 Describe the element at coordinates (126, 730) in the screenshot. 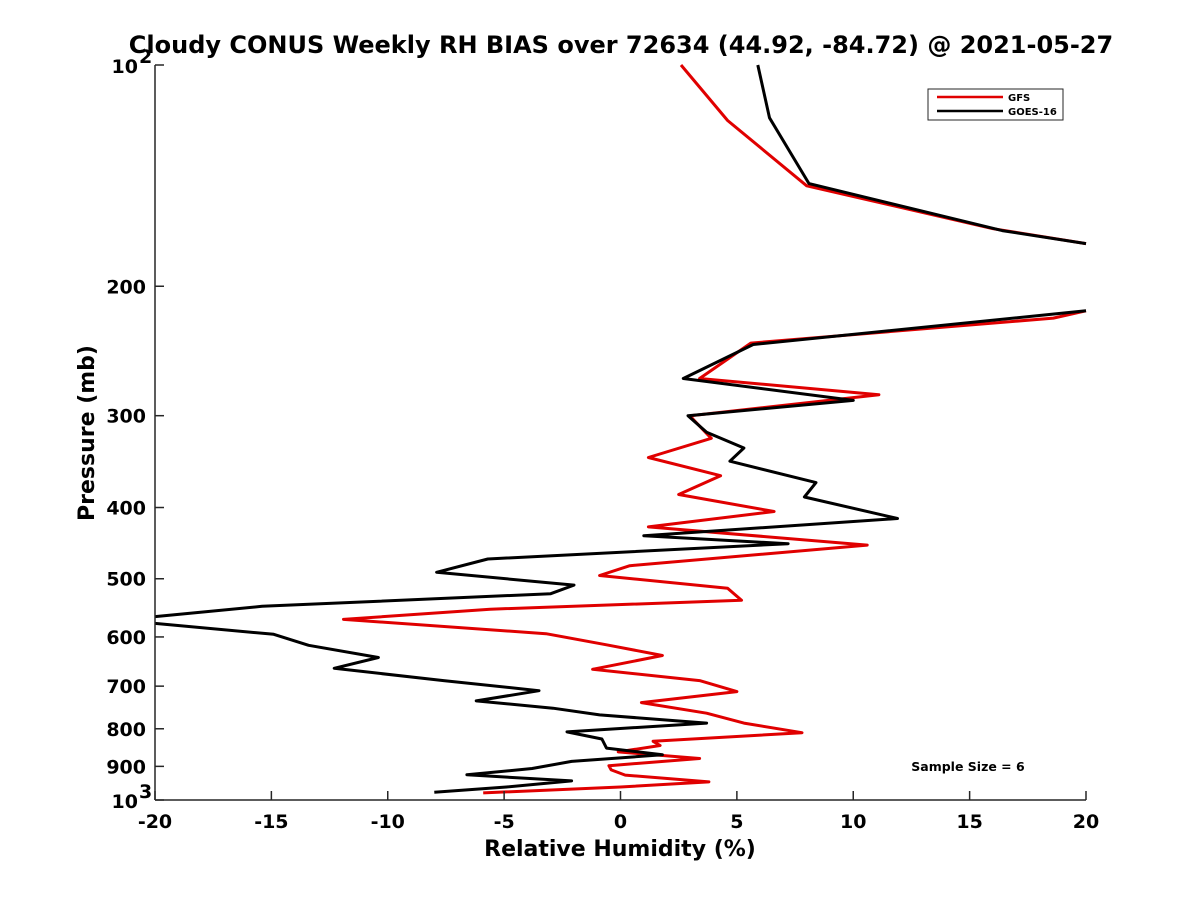

I see `y-tick-label: 800` at that location.